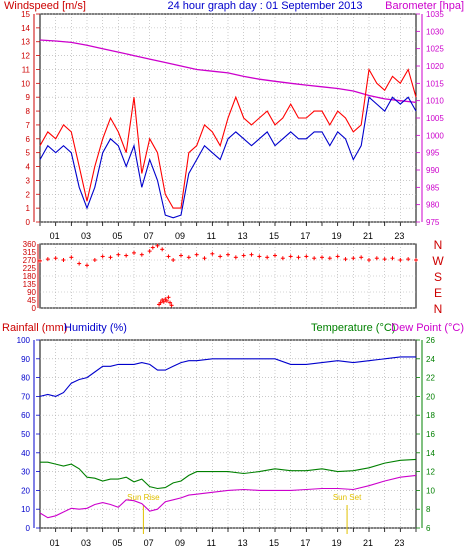 The image size is (468, 555). Describe the element at coordinates (435, 14) in the screenshot. I see `right-tick-label: 1035` at that location.